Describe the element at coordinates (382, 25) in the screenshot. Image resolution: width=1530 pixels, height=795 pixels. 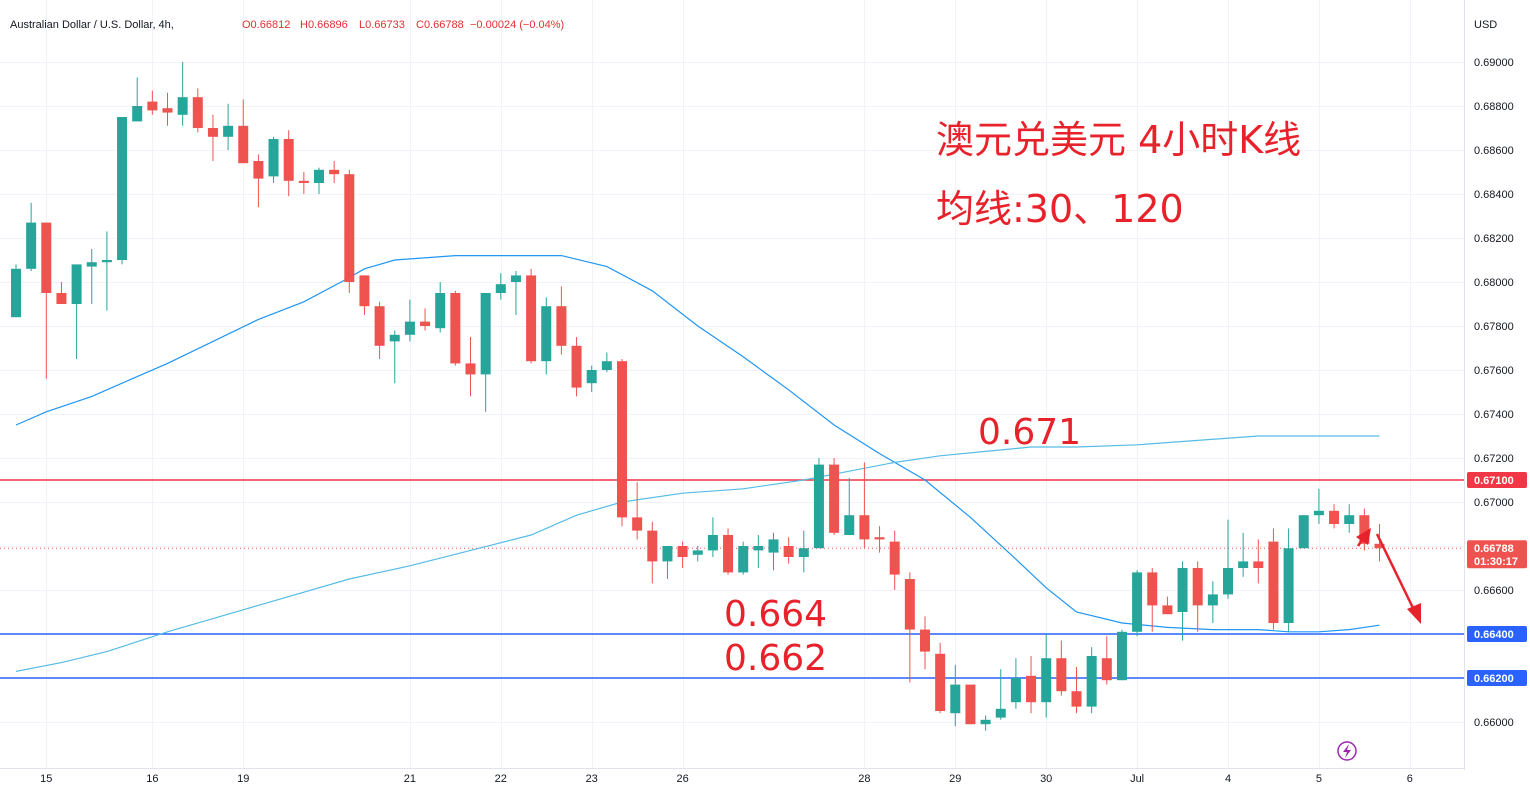
I see `legend-low: L0.66733` at that location.